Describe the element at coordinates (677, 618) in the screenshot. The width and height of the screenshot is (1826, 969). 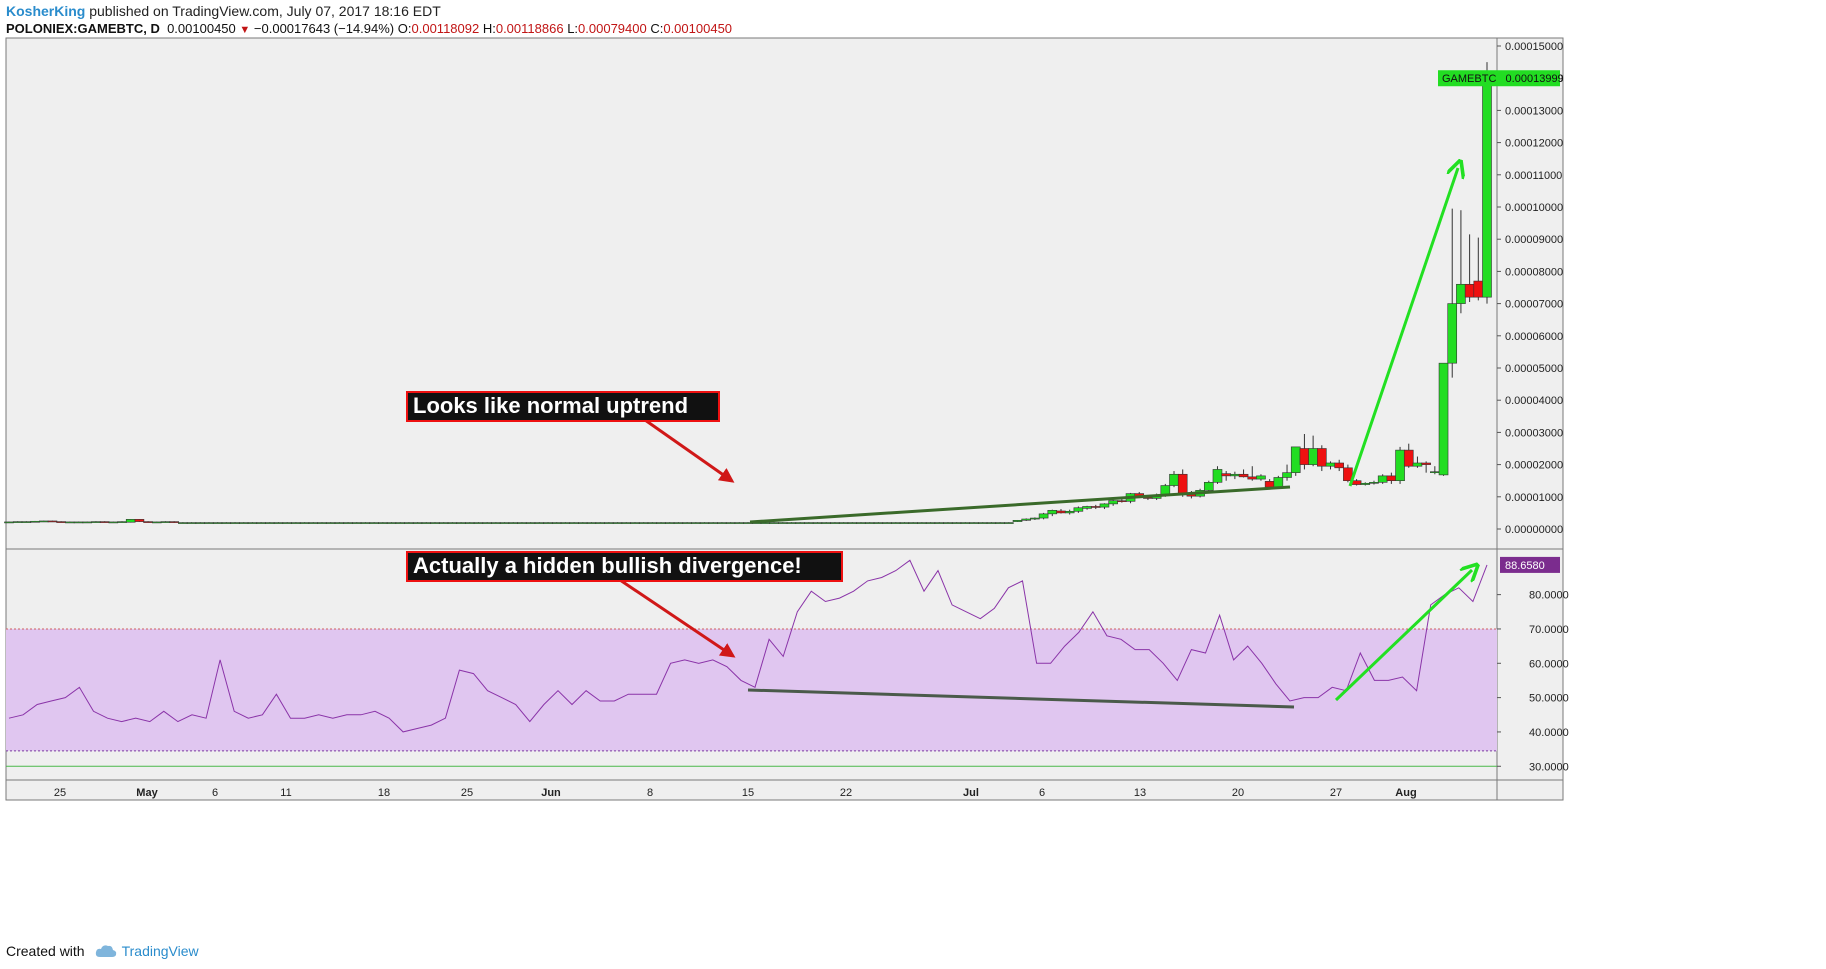
I see `red-arrow-rsi` at that location.